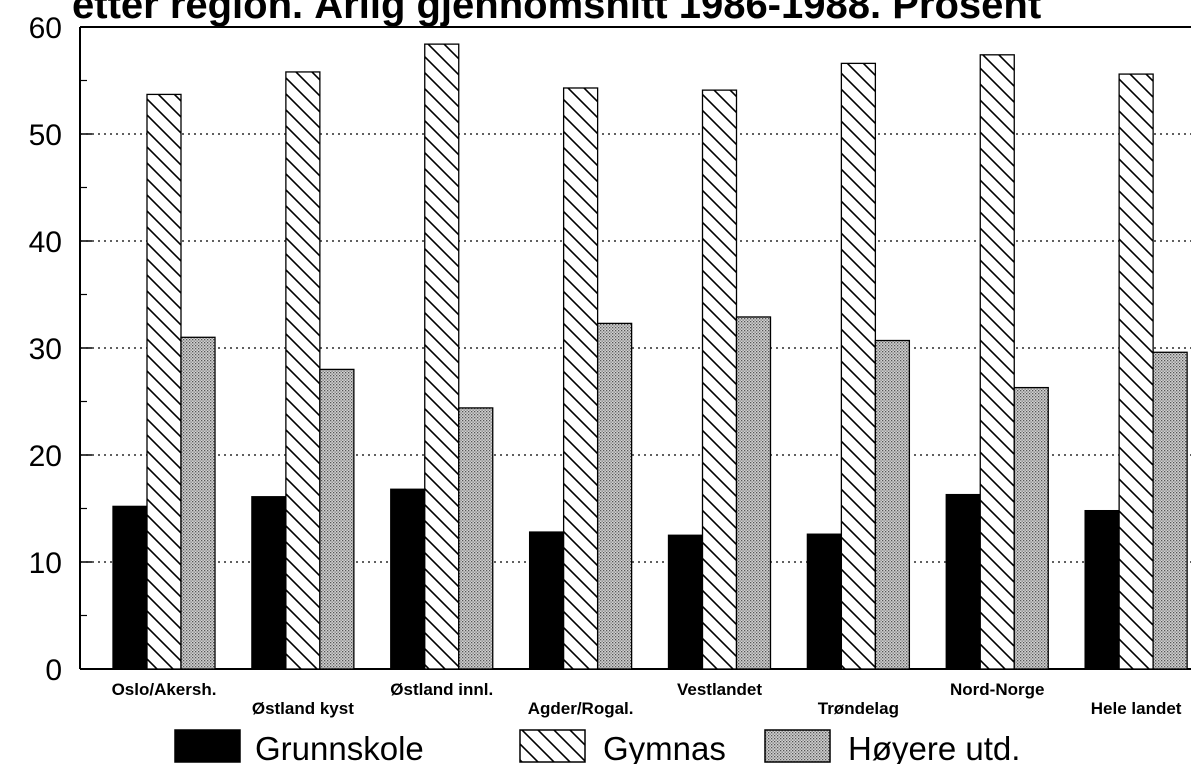  I want to click on y-tick-label: 30, so click(45, 349).